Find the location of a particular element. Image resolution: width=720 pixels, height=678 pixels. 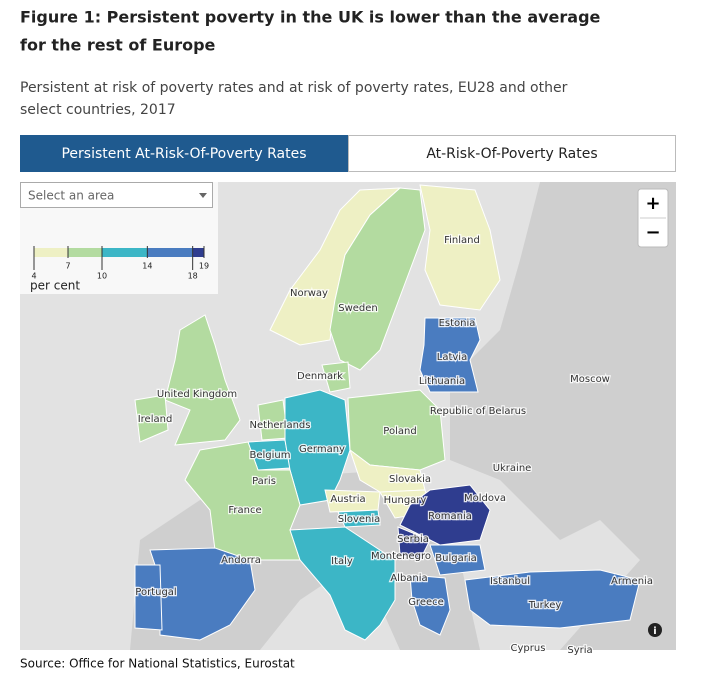

map-label: Sweden is located at coordinates (358, 308).